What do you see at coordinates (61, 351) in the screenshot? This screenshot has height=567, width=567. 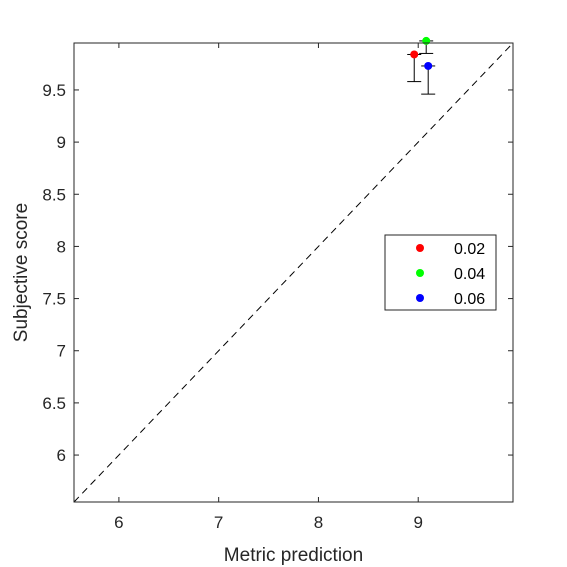 I see `y-tick-label: 7` at bounding box center [61, 351].